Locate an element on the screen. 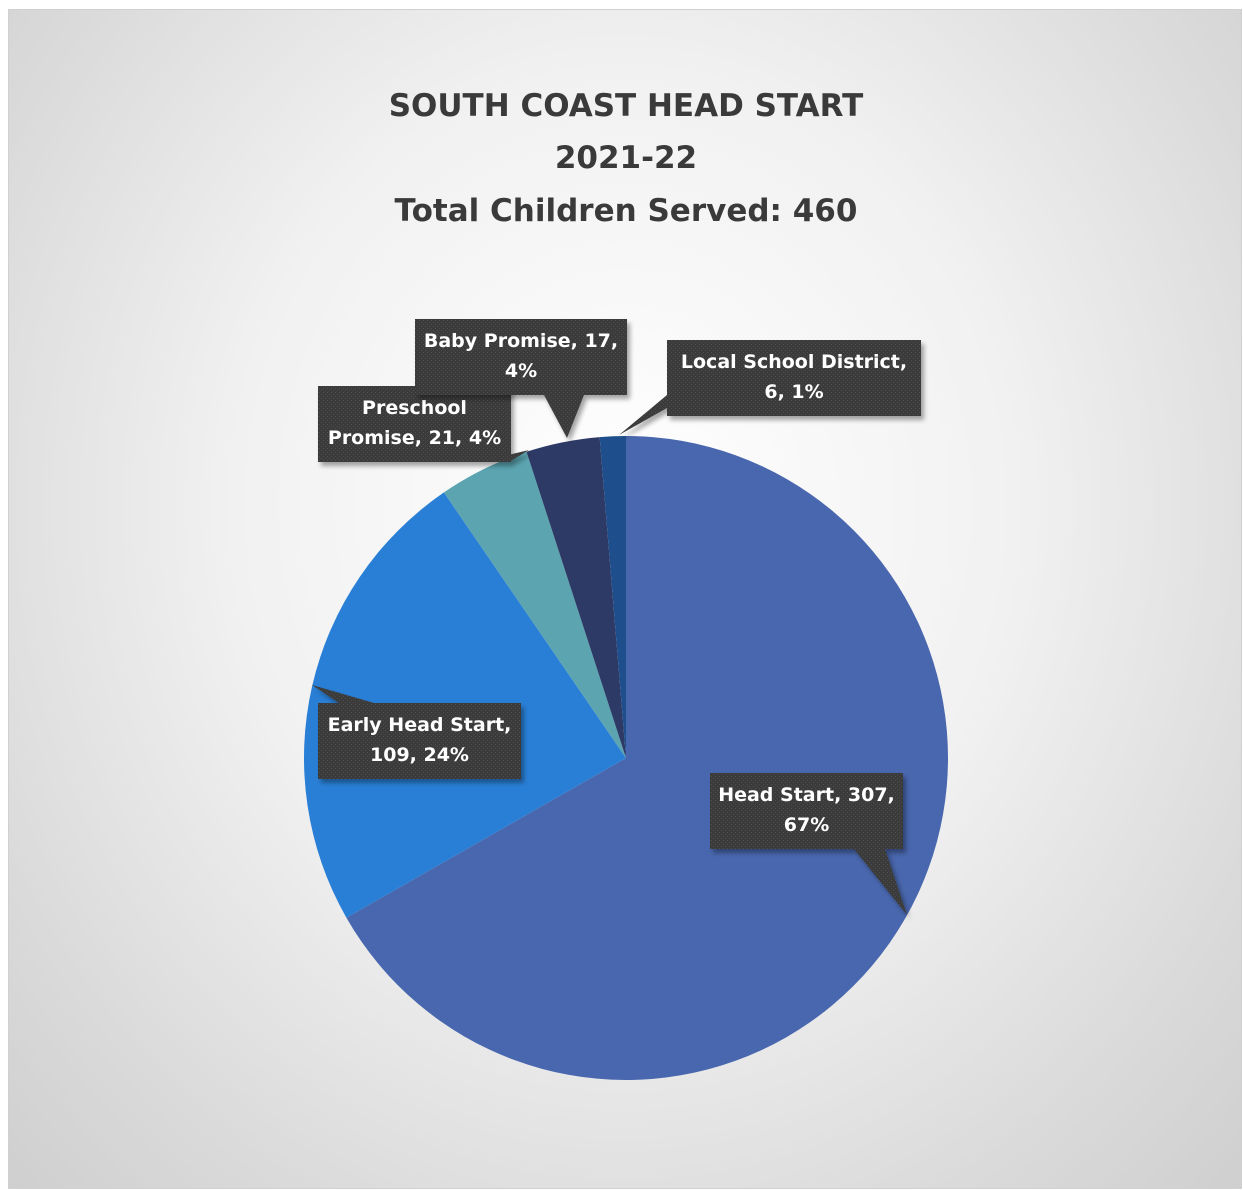 The width and height of the screenshot is (1243, 1191). data-label-local-school-district-line-2: 6, 1% is located at coordinates (793, 392).